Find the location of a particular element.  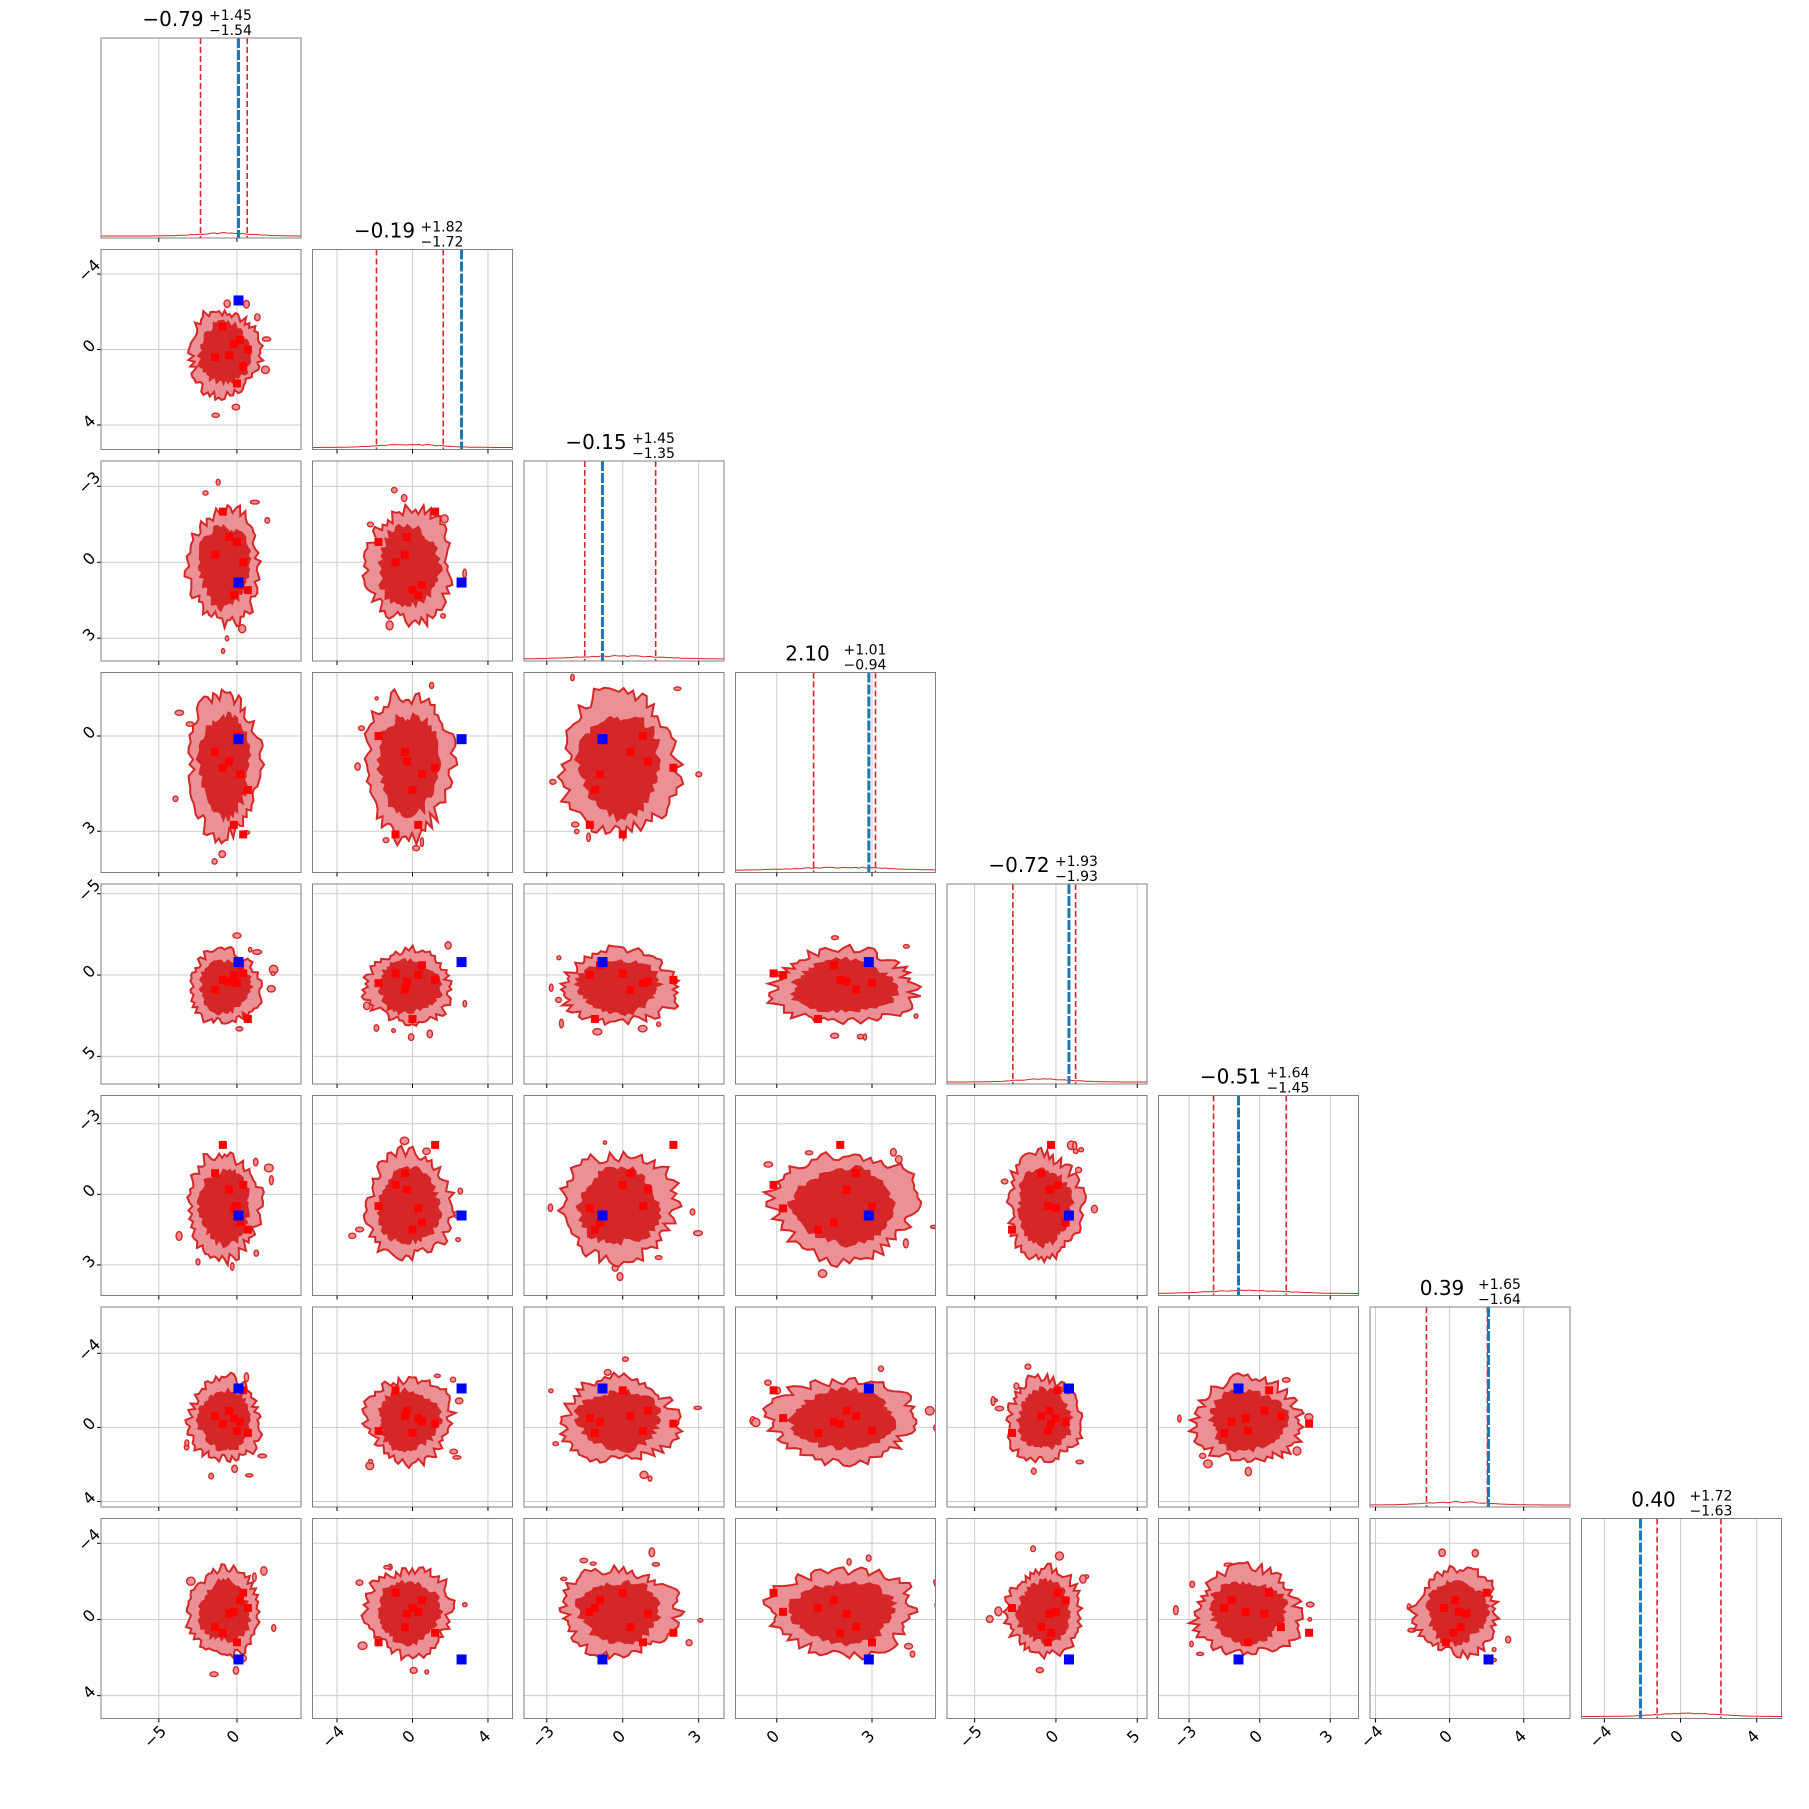

title-lower-error: −1.35 is located at coordinates (653, 454).